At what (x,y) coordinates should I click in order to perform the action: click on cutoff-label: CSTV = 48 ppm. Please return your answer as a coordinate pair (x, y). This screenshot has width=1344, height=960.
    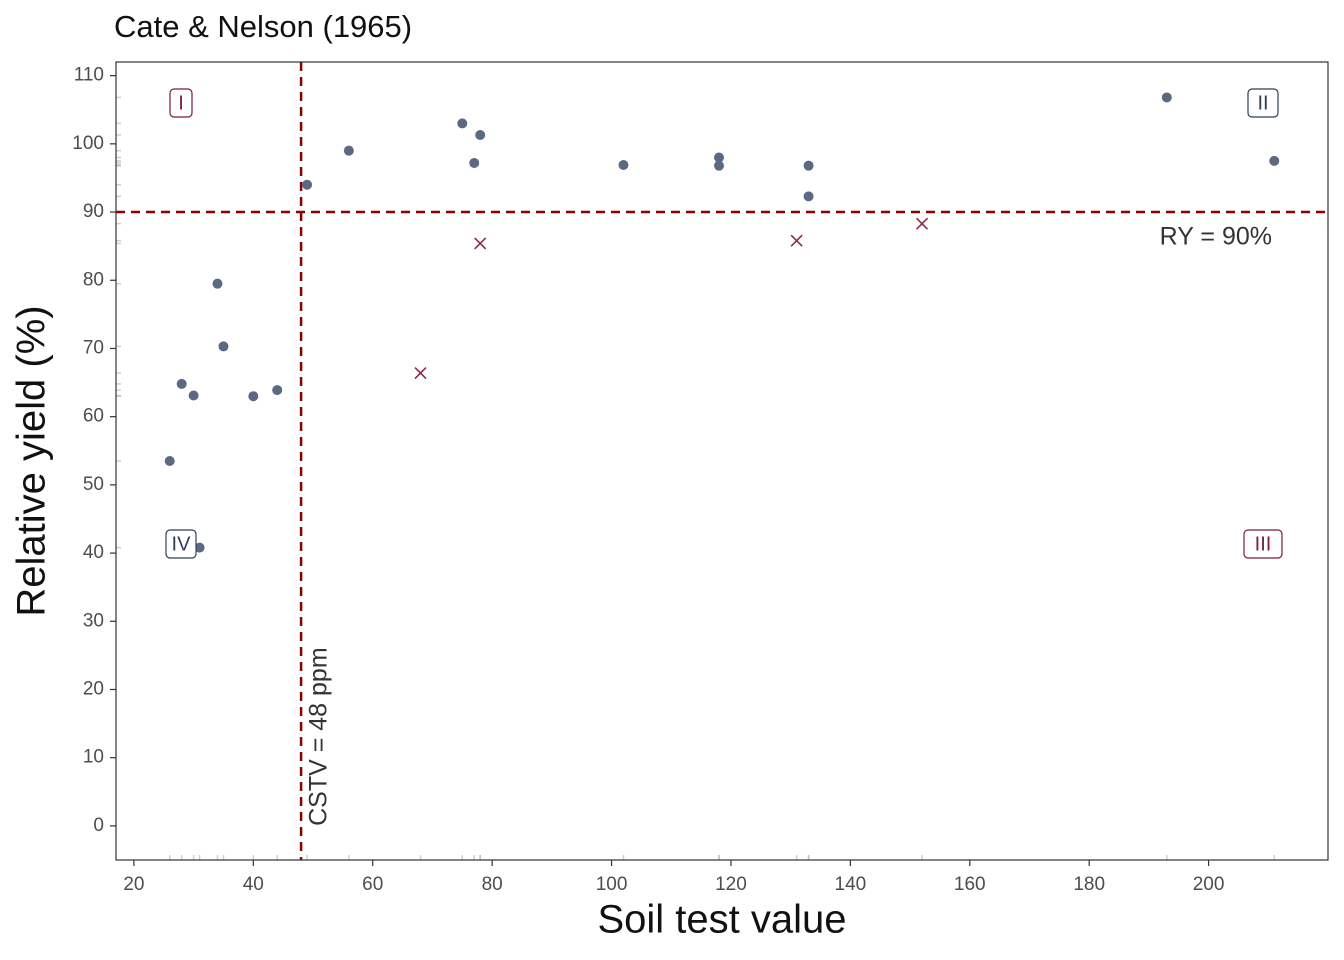
    Looking at the image, I should click on (319, 736).